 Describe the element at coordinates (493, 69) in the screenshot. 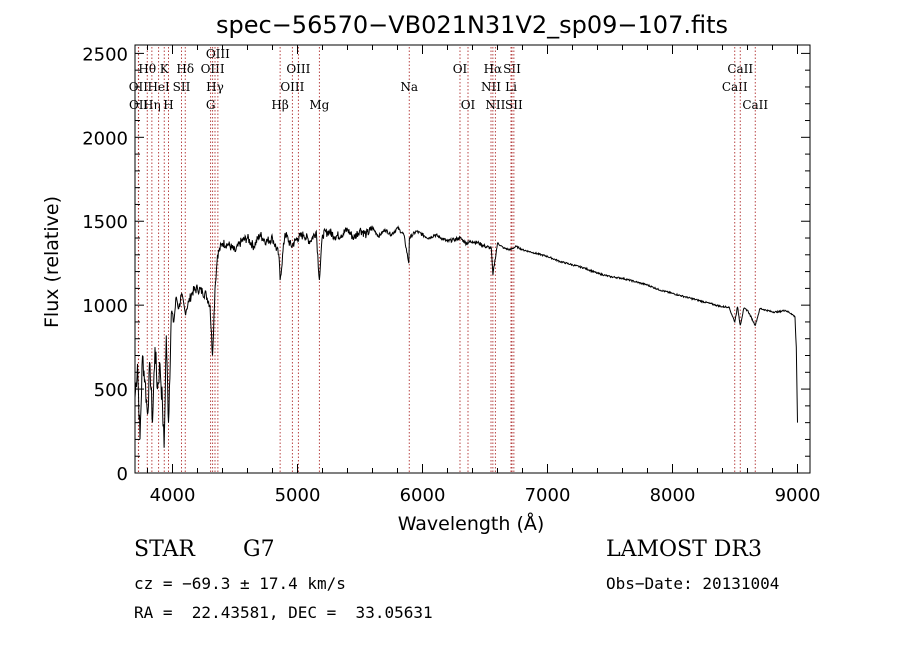

I see `spectral-line-label: Hα` at that location.